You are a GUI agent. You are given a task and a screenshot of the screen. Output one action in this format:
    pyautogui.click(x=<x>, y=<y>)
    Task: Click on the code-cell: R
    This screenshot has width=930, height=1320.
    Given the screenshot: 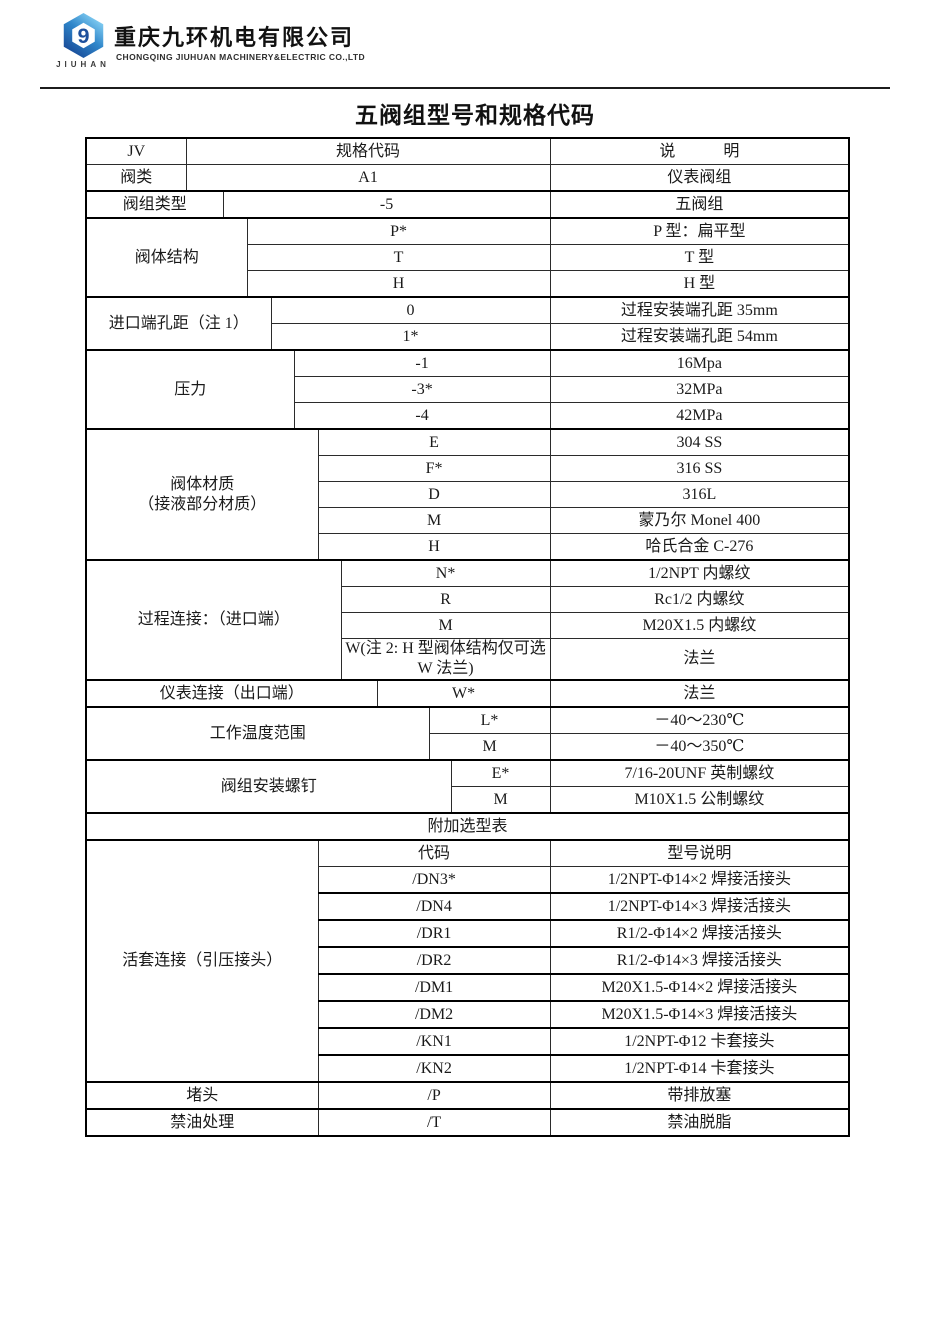 What is the action you would take?
    pyautogui.click(x=445, y=599)
    